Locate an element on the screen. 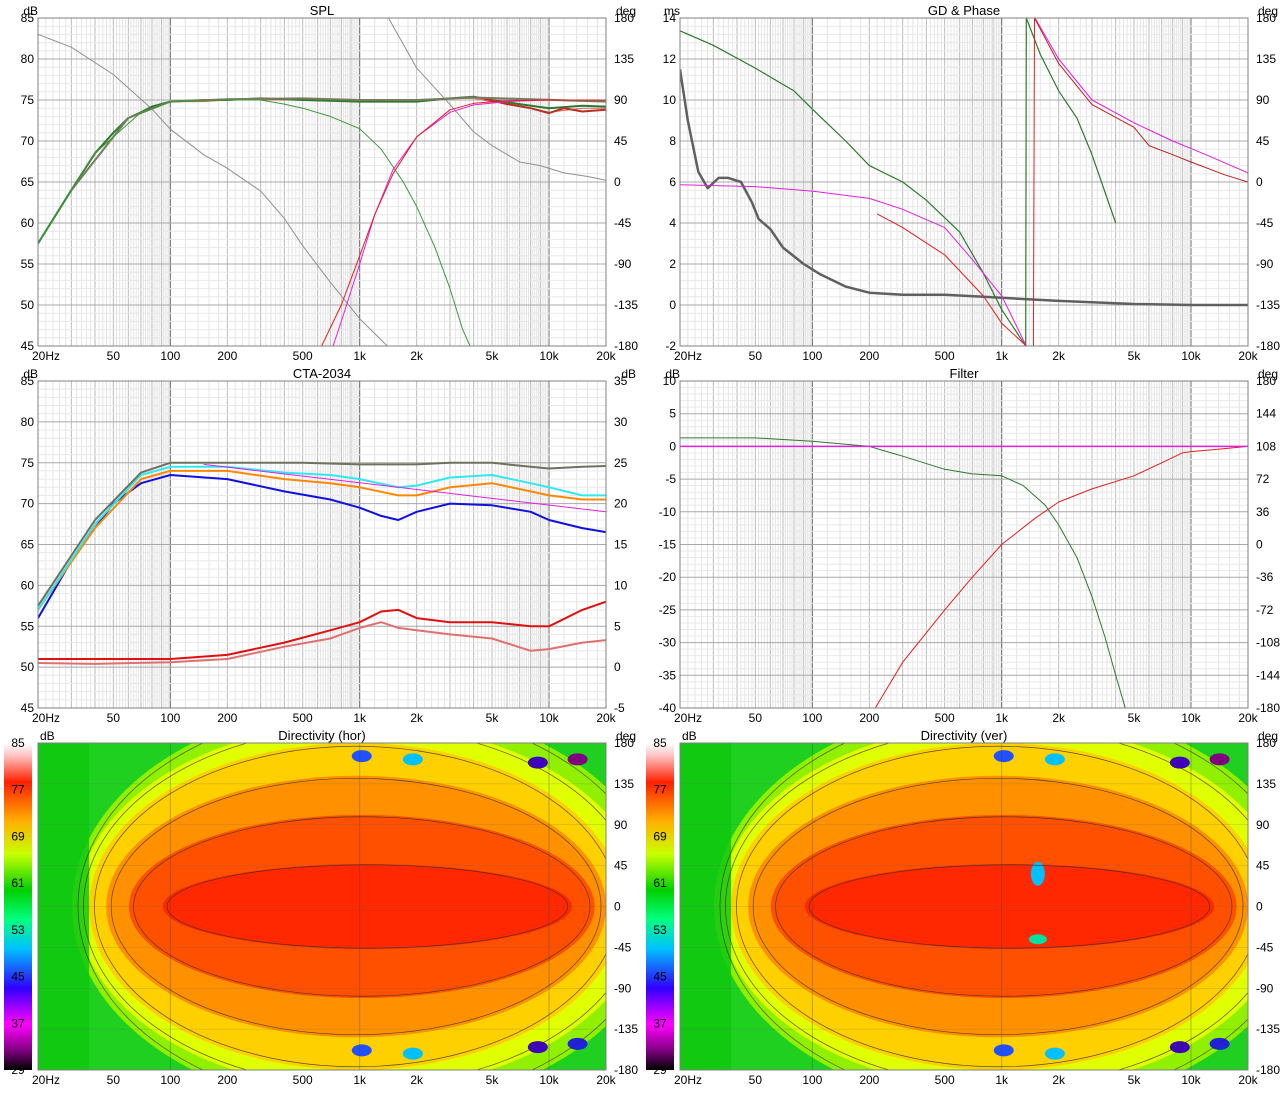  y-tick-label: 80 is located at coordinates (28, 422).